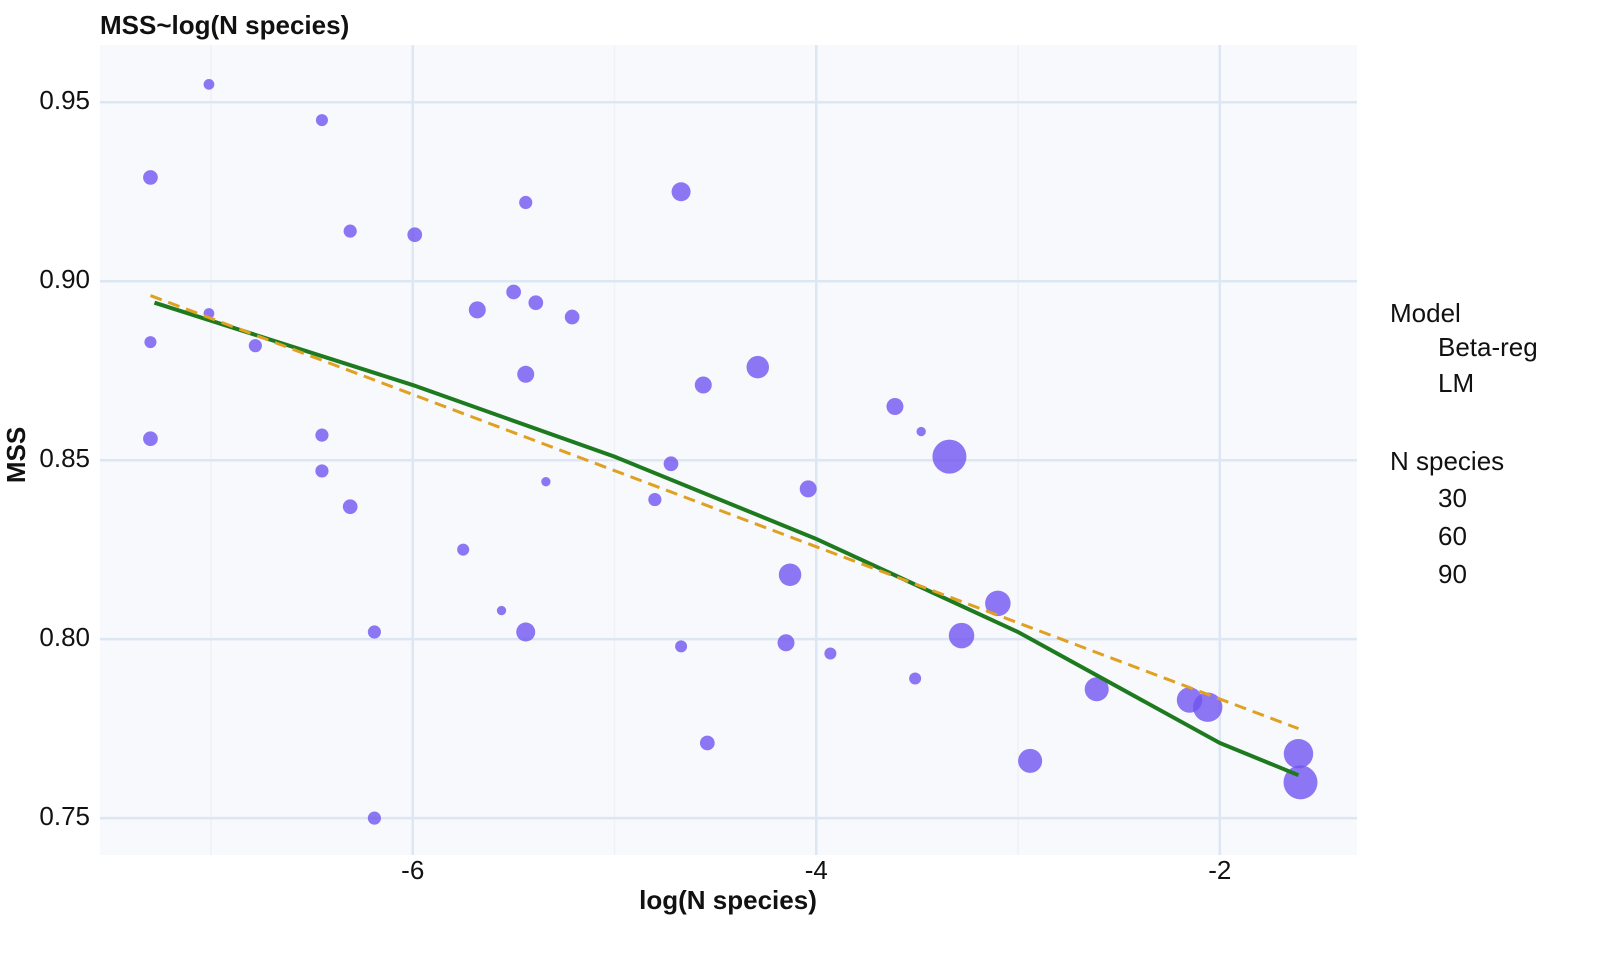  Describe the element at coordinates (412, 870) in the screenshot. I see `x-tick-label: -6` at that location.